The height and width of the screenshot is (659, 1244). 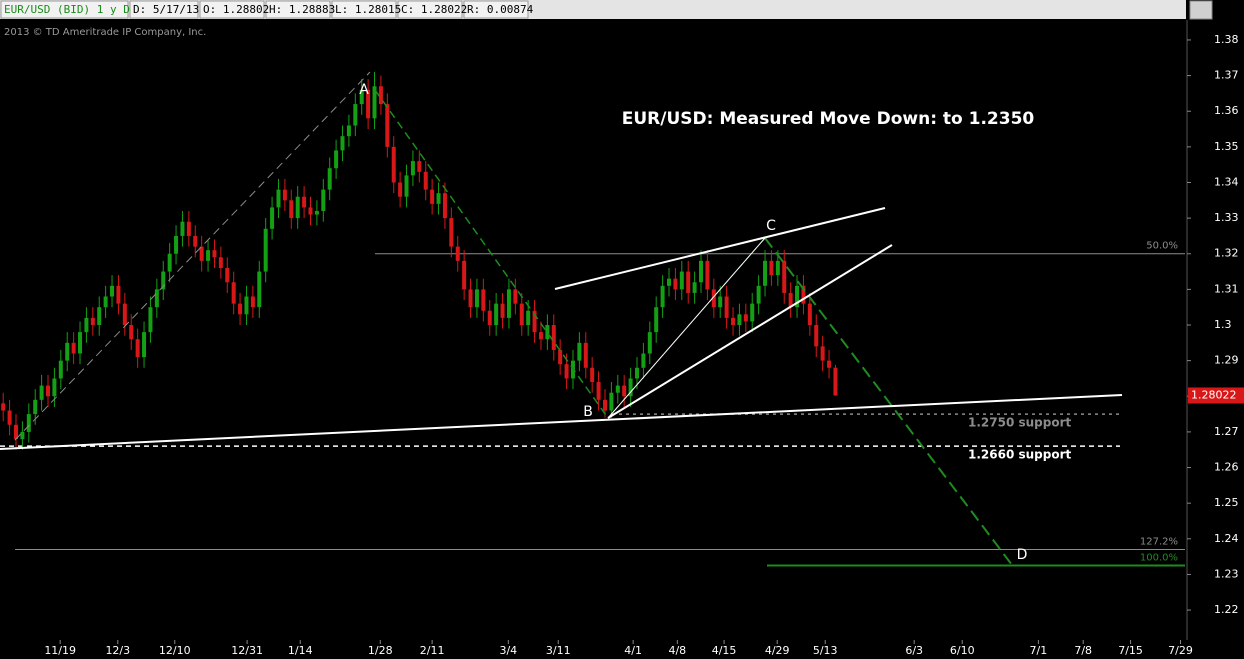 I want to click on symbol: EUR/USD (BID) 1 y D, so click(x=67, y=9).